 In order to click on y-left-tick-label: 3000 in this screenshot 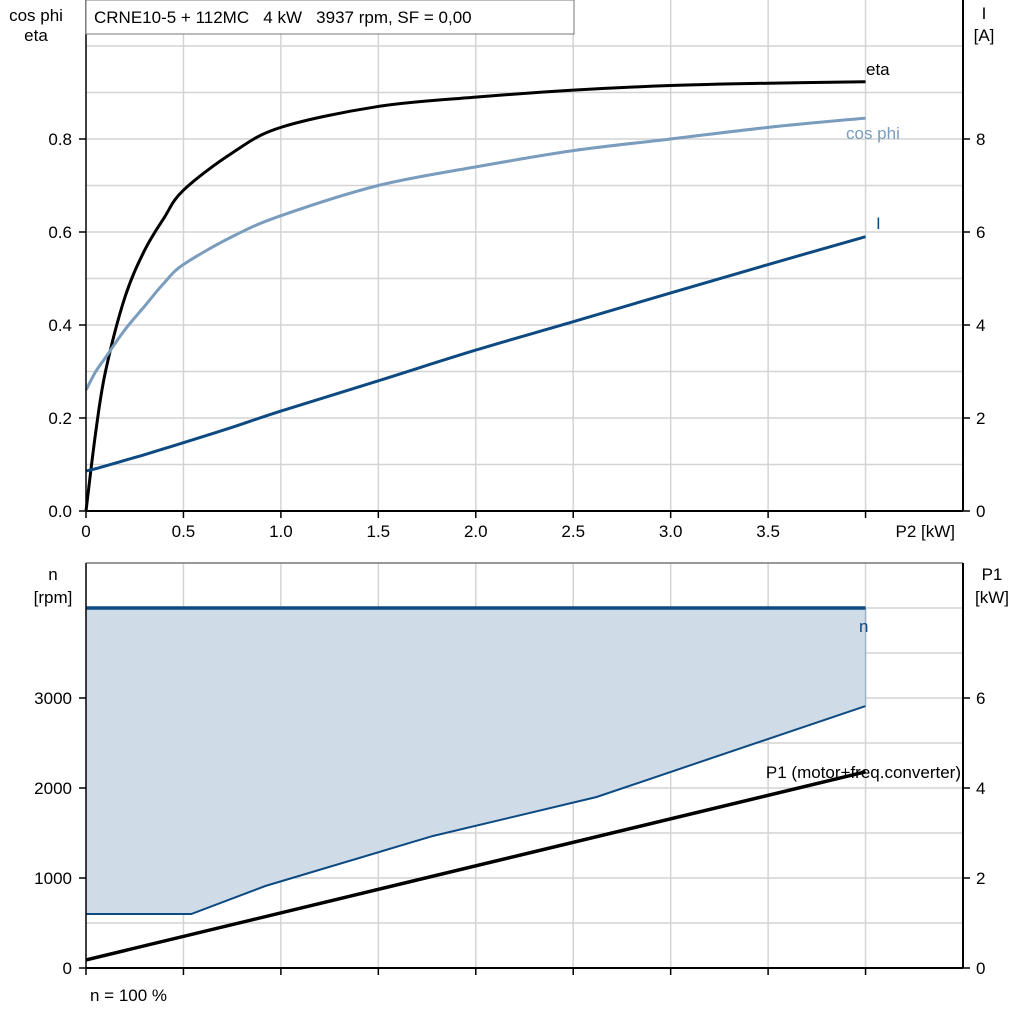, I will do `click(53, 698)`.